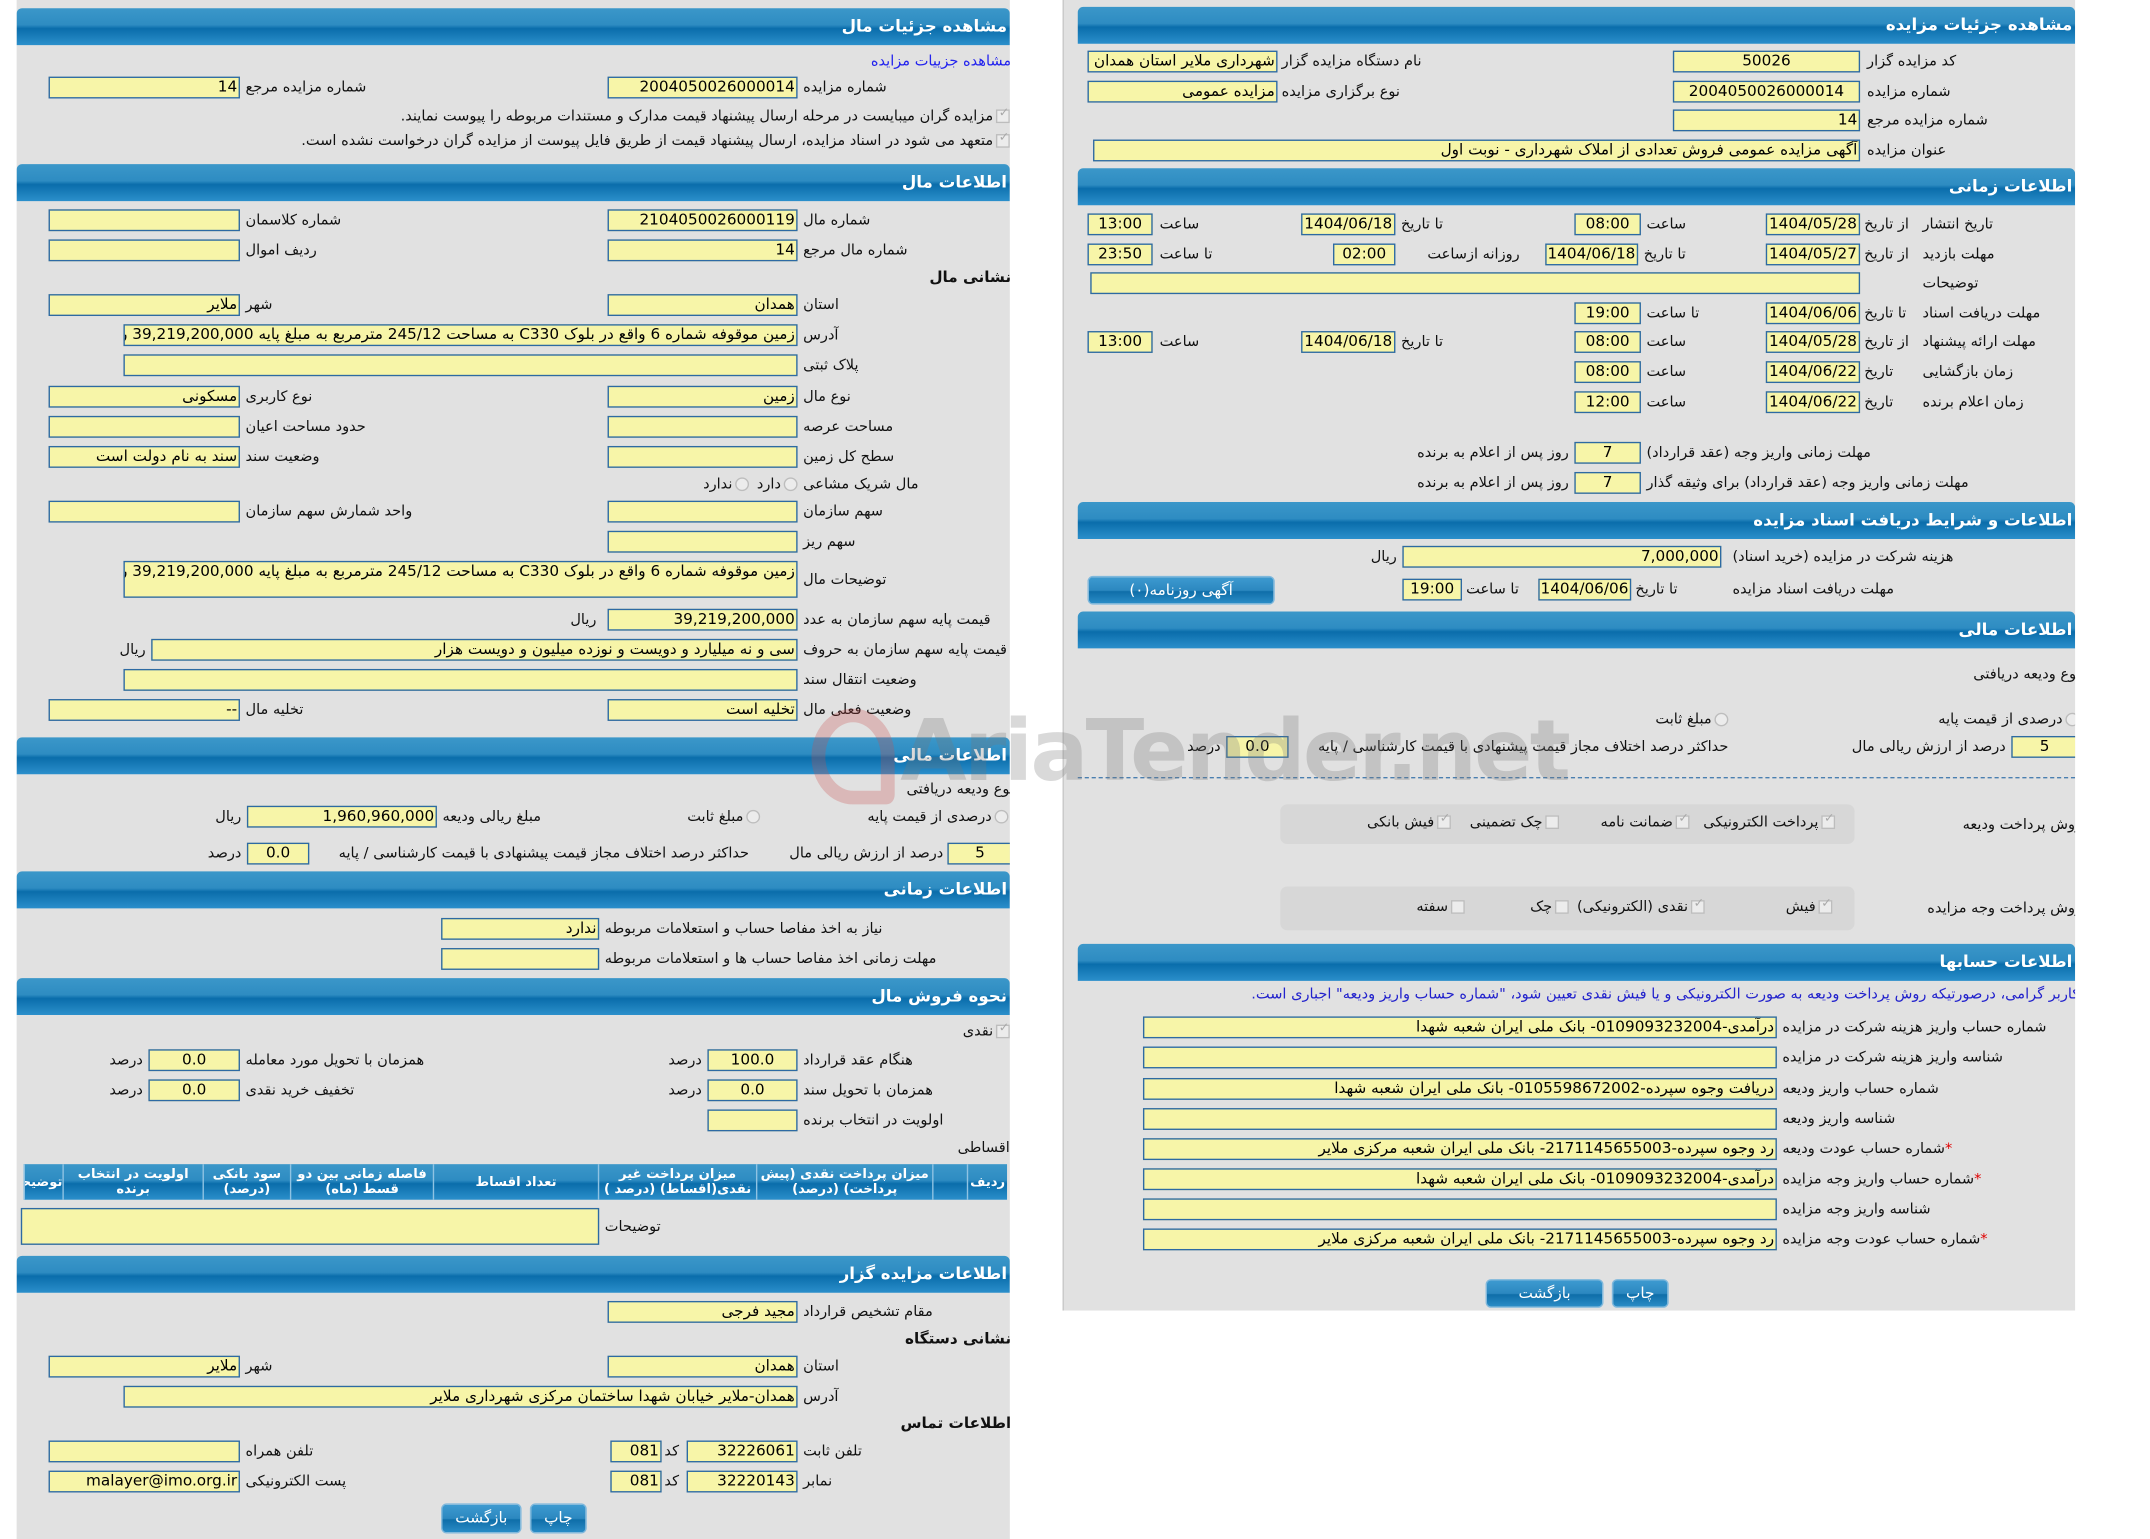  What do you see at coordinates (790, 484) in the screenshot?
I see `shared-yes-radio` at bounding box center [790, 484].